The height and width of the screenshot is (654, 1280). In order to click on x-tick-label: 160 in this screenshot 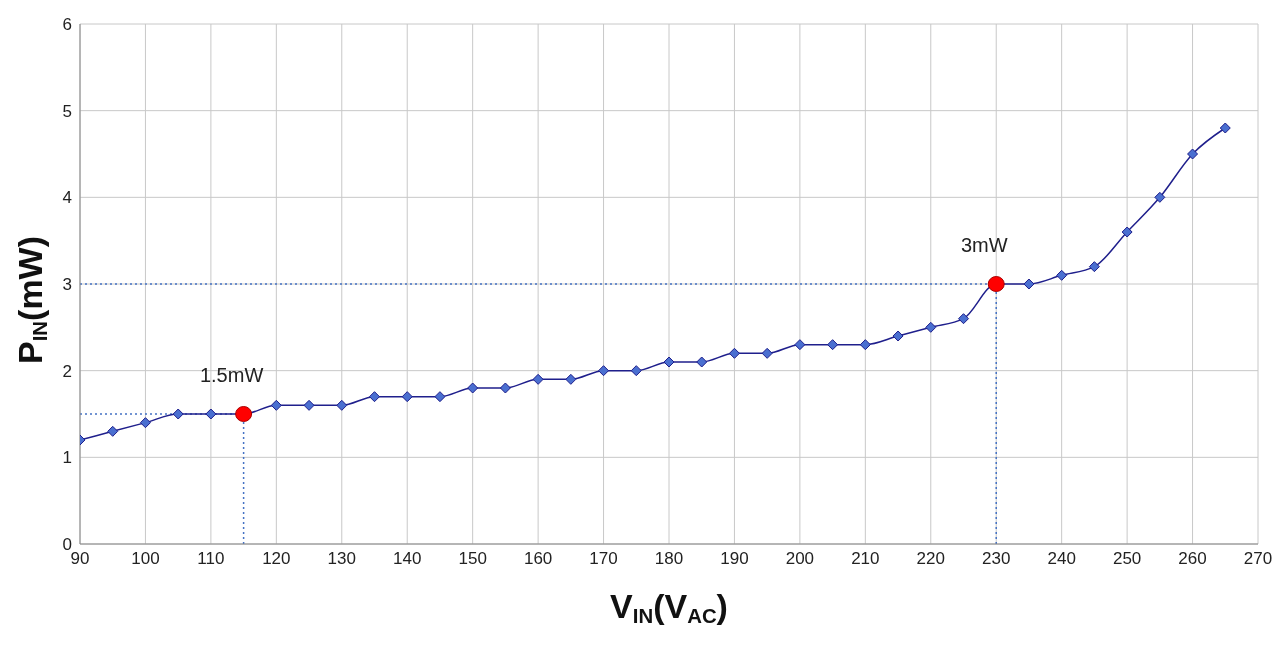, I will do `click(538, 559)`.